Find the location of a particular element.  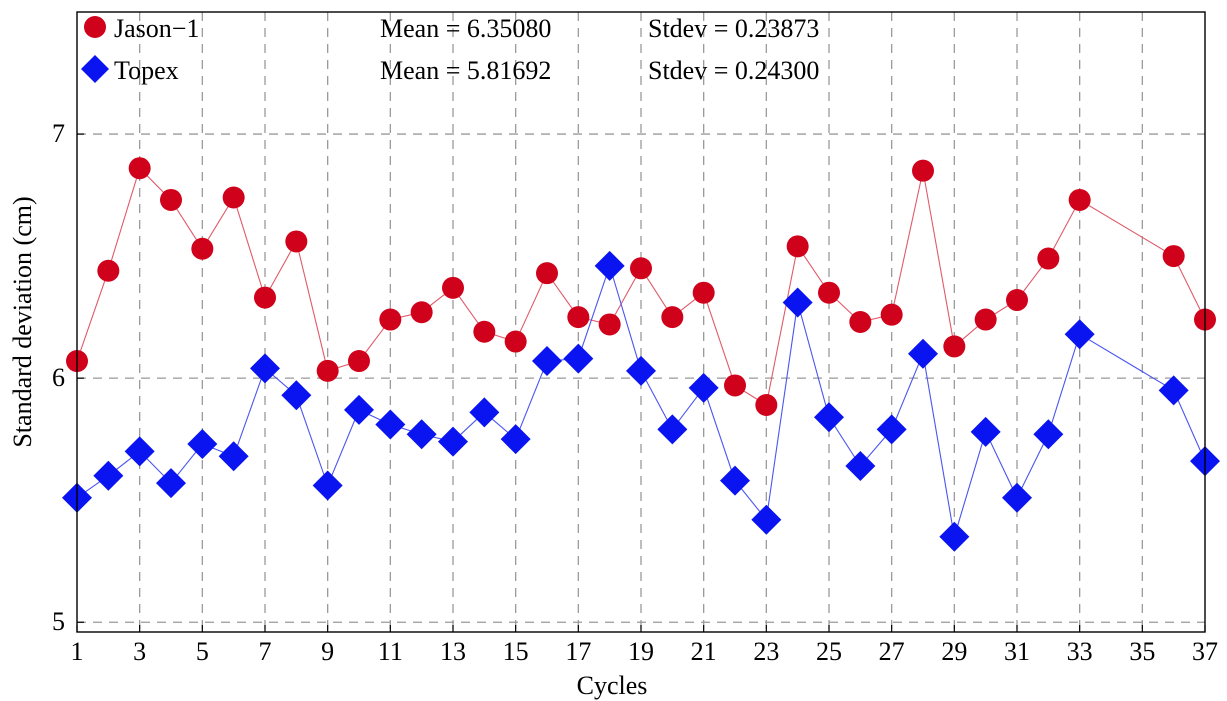

x-axis-label: Cycles is located at coordinates (612, 685).